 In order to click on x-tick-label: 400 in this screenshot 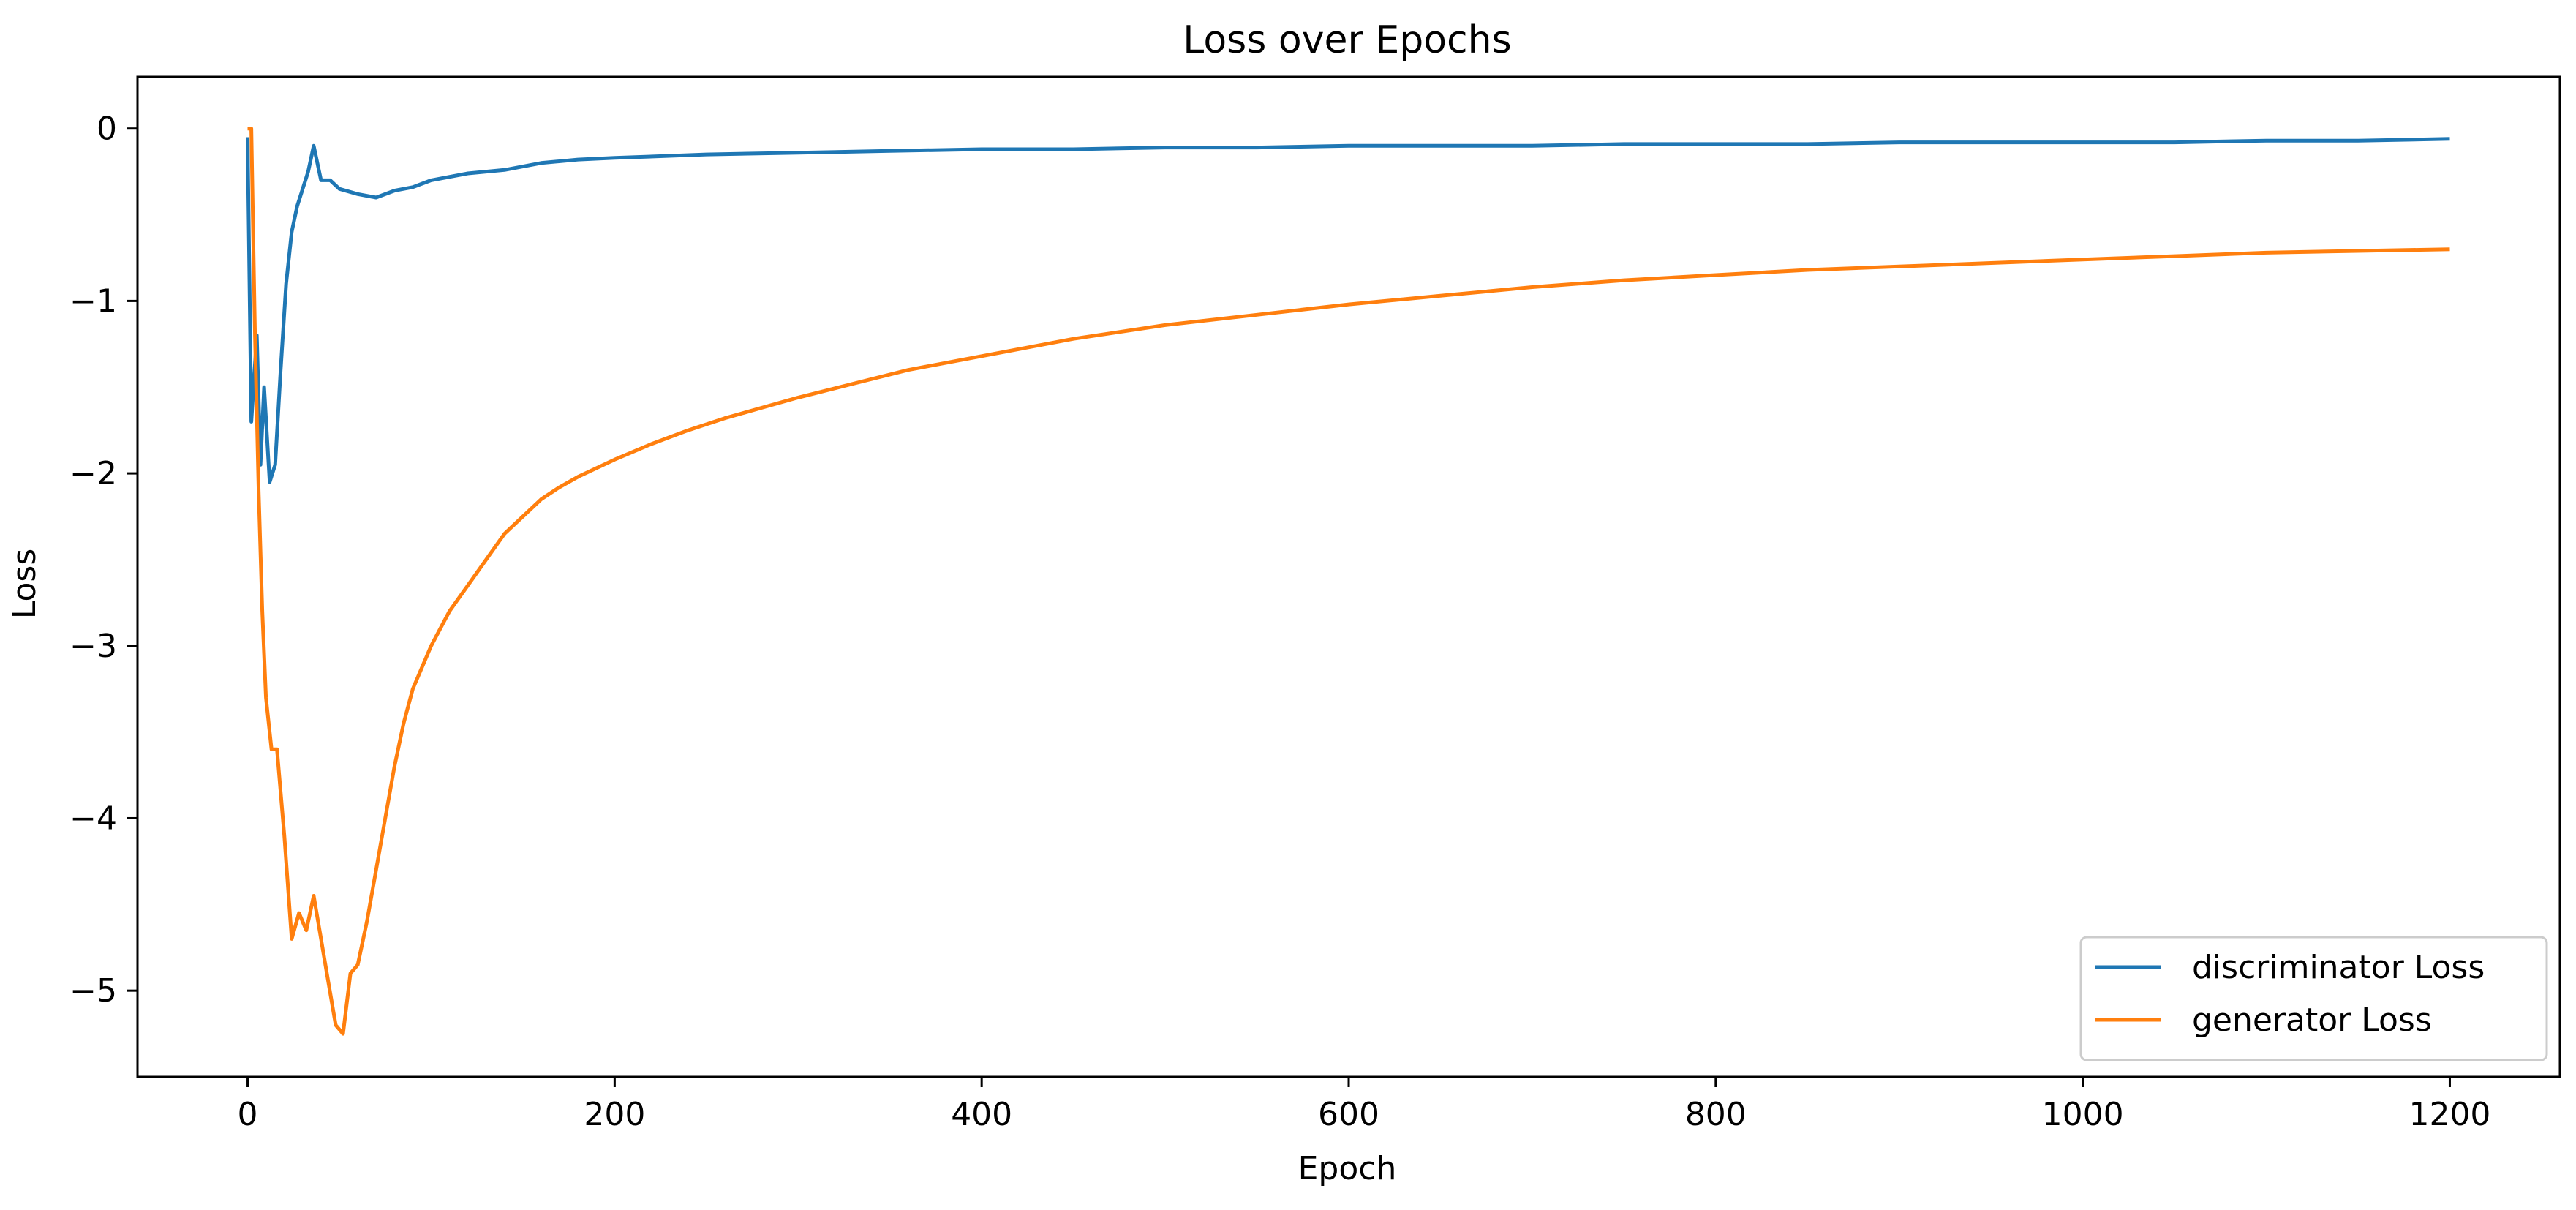, I will do `click(981, 1114)`.